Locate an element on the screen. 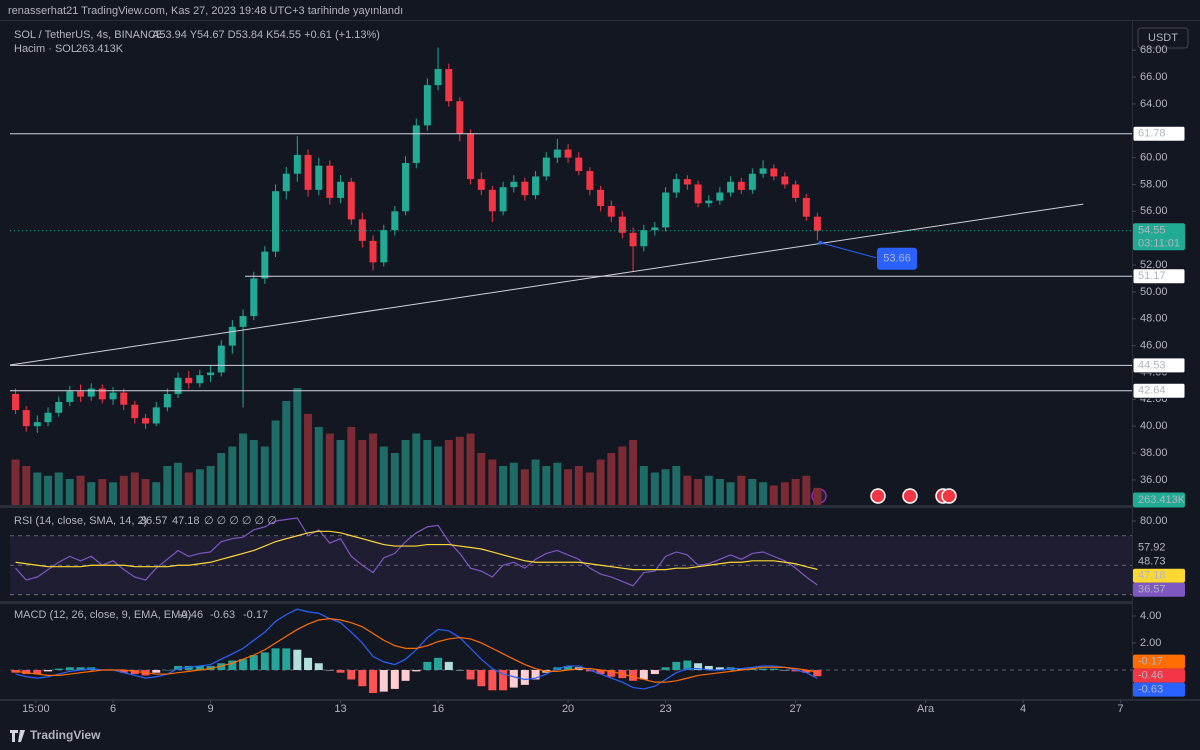 This screenshot has height=750, width=1200. x-tick-label: 9 is located at coordinates (210, 709).